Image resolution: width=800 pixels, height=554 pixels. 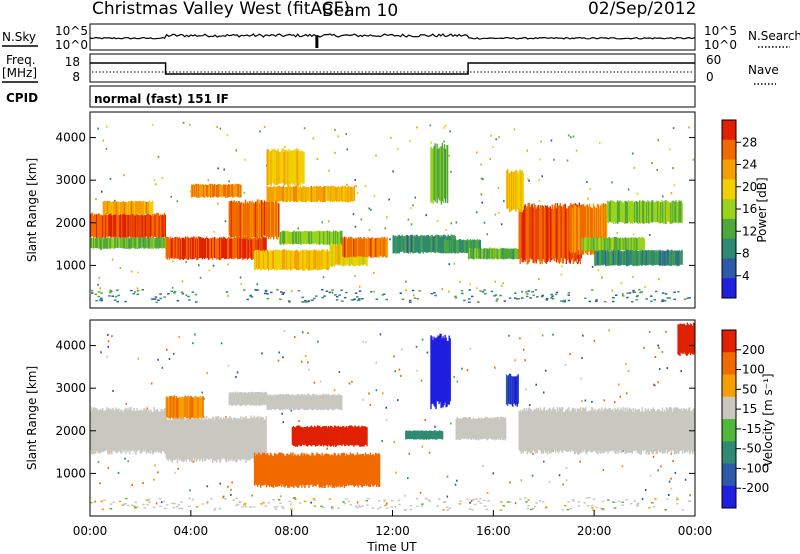 What do you see at coordinates (774, 36) in the screenshot?
I see `nsearch-label: N.Search` at bounding box center [774, 36].